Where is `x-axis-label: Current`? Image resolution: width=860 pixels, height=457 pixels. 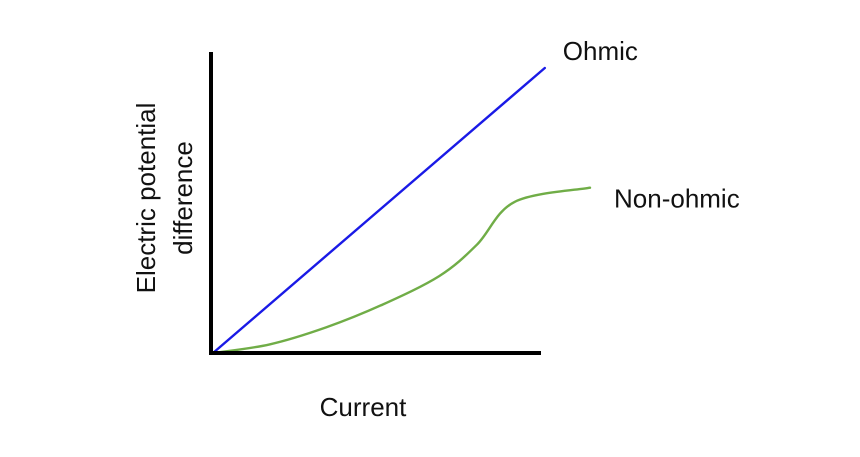
x-axis-label: Current is located at coordinates (363, 407).